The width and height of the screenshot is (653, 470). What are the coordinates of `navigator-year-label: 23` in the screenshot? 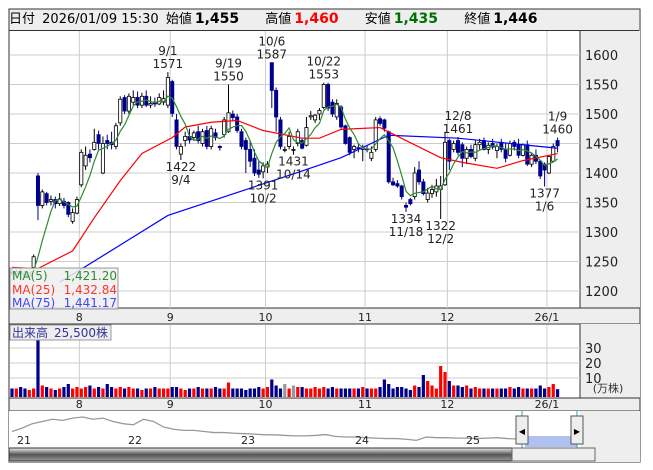 It's located at (248, 440).